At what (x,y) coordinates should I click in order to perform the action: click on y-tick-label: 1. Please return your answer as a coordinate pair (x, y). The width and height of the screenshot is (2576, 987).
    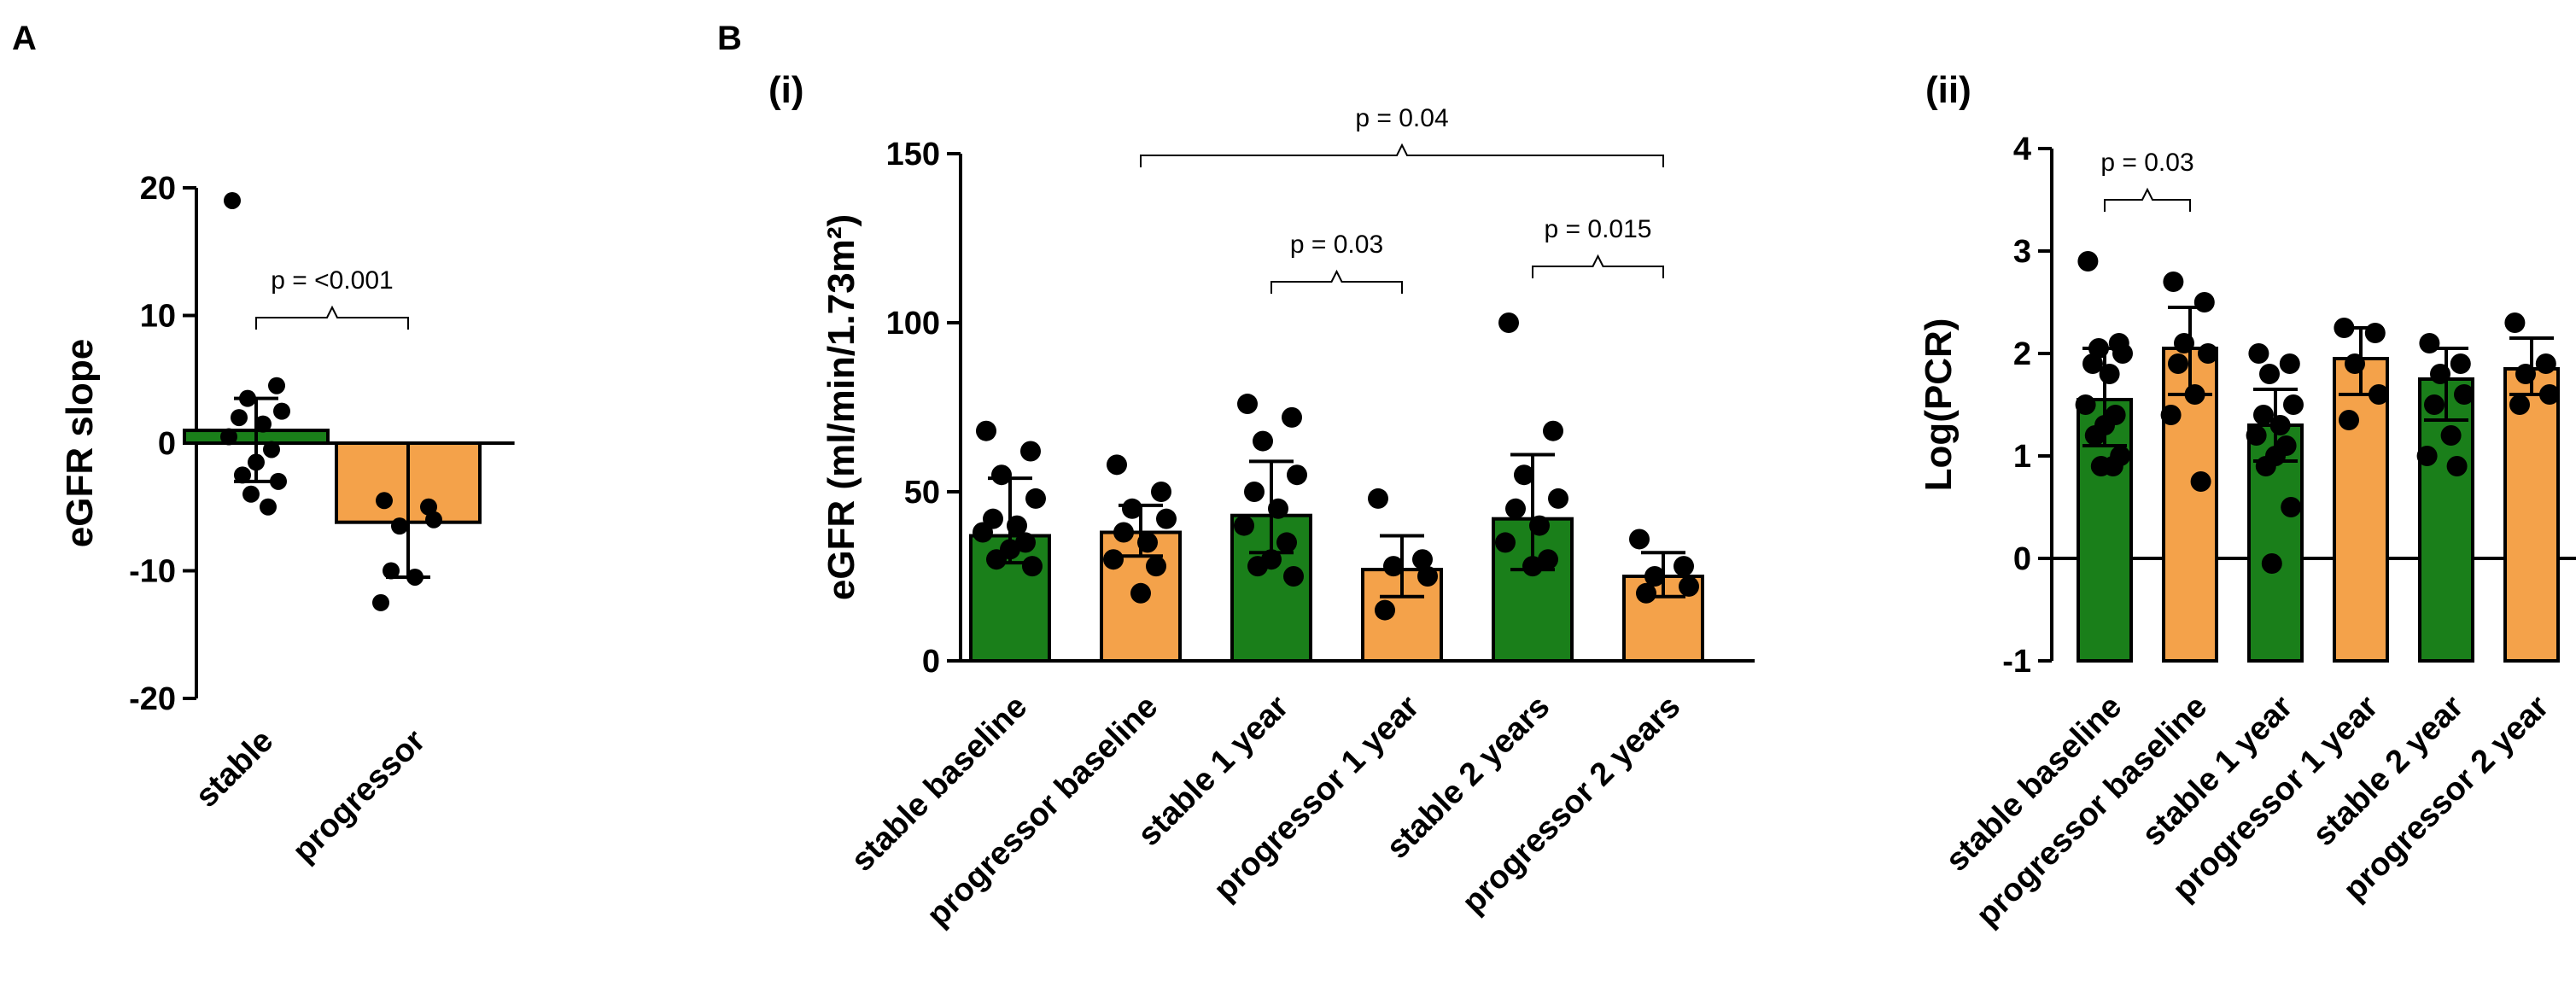
    Looking at the image, I should click on (2022, 457).